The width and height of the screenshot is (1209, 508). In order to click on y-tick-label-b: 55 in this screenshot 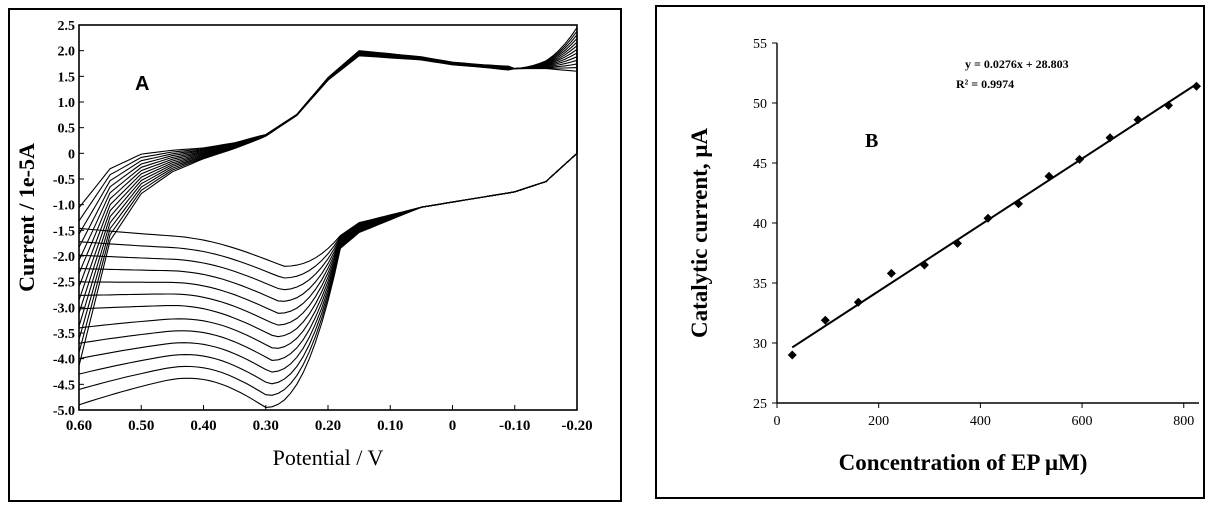, I will do `click(760, 44)`.